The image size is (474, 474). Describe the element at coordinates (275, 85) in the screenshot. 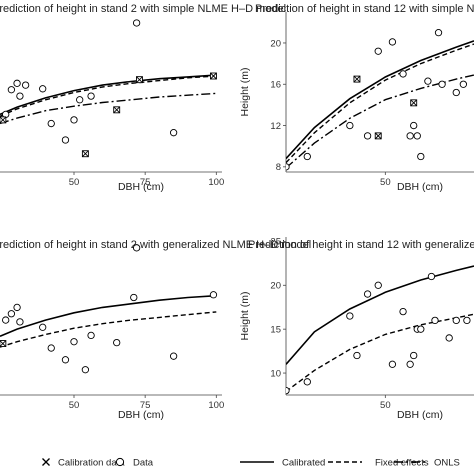

I see `y-tick-label: 16` at that location.